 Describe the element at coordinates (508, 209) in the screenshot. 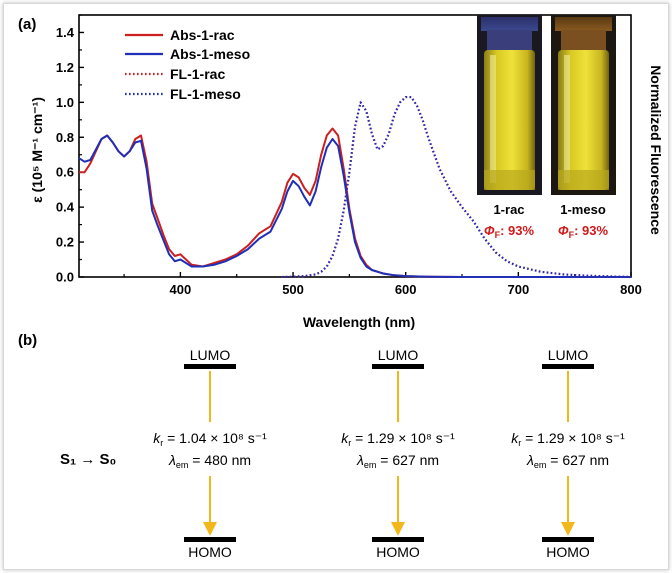

I see `vial-1-rac-name: 1-rac` at that location.